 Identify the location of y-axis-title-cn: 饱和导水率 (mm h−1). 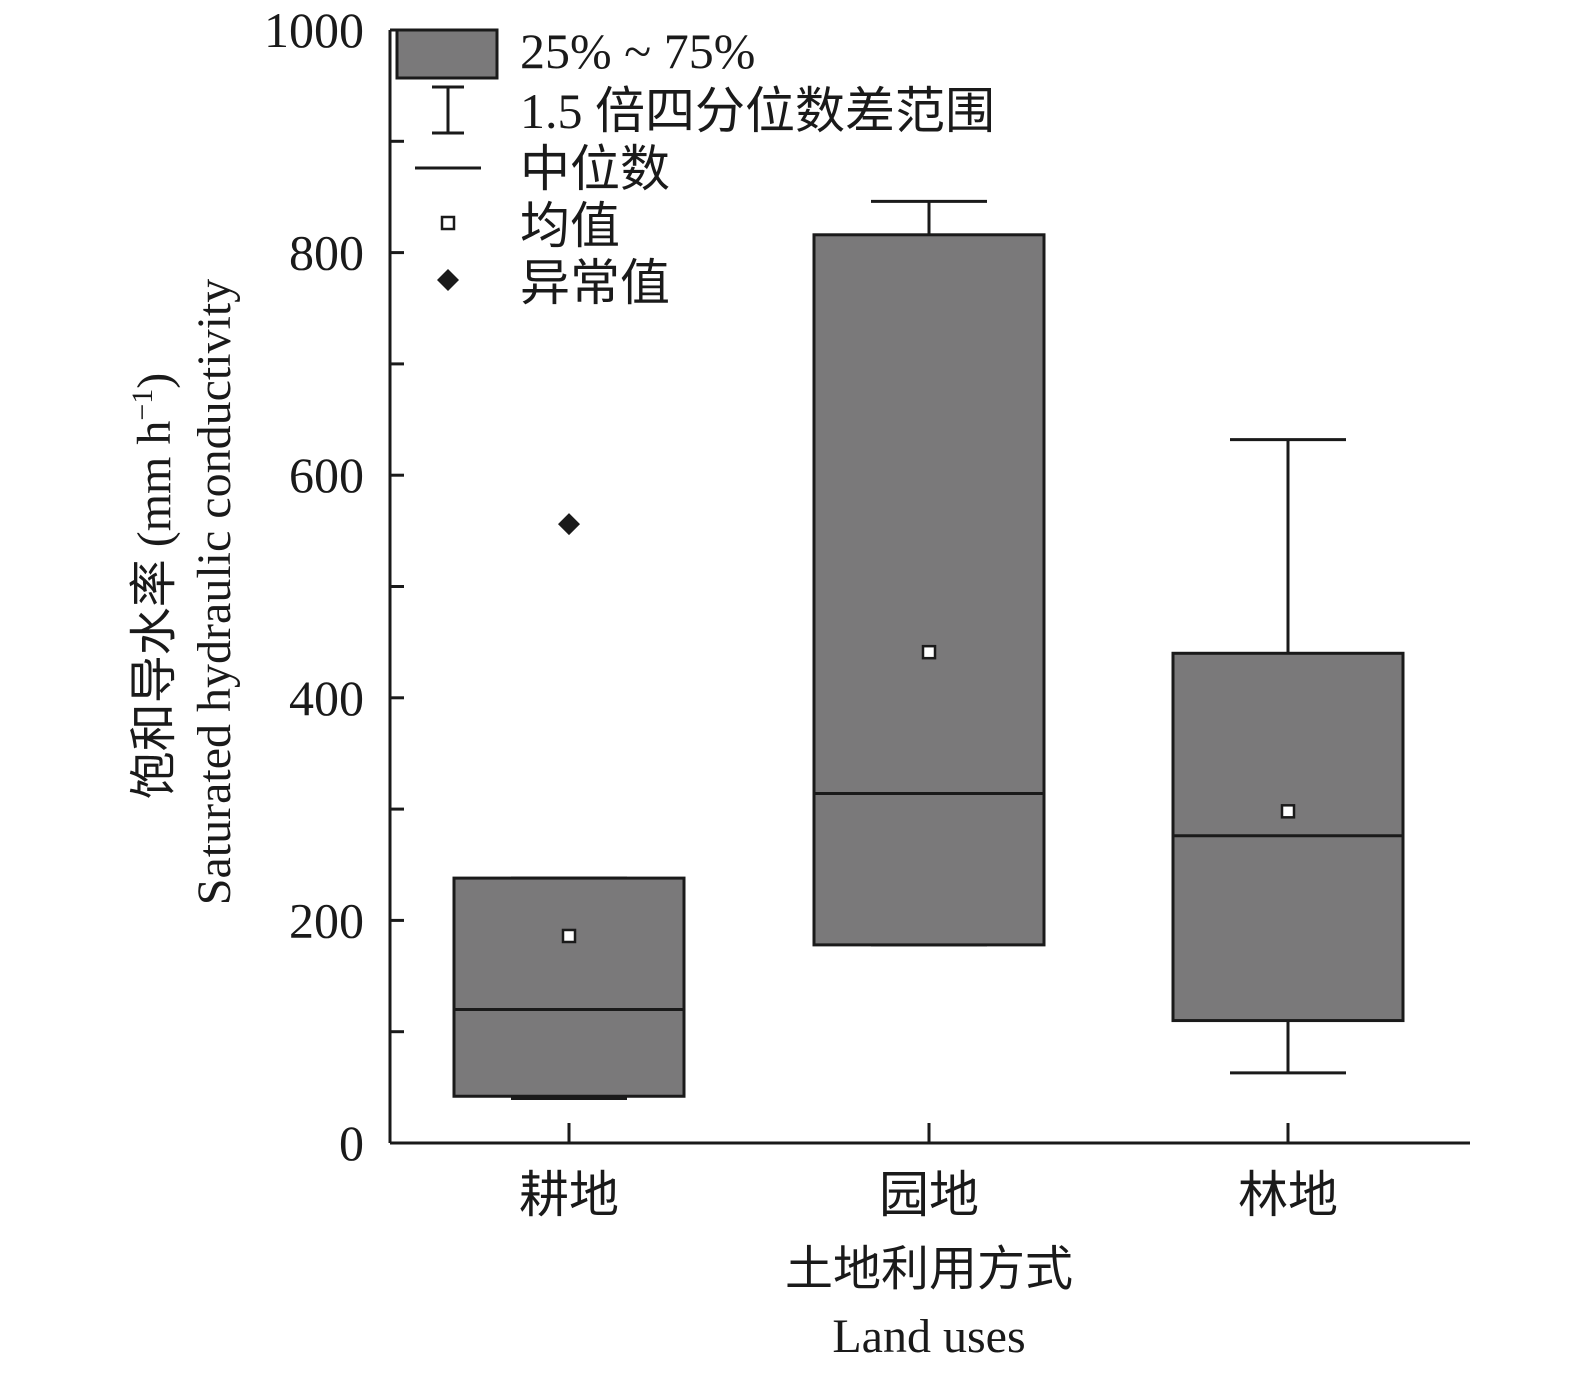
(153, 586).